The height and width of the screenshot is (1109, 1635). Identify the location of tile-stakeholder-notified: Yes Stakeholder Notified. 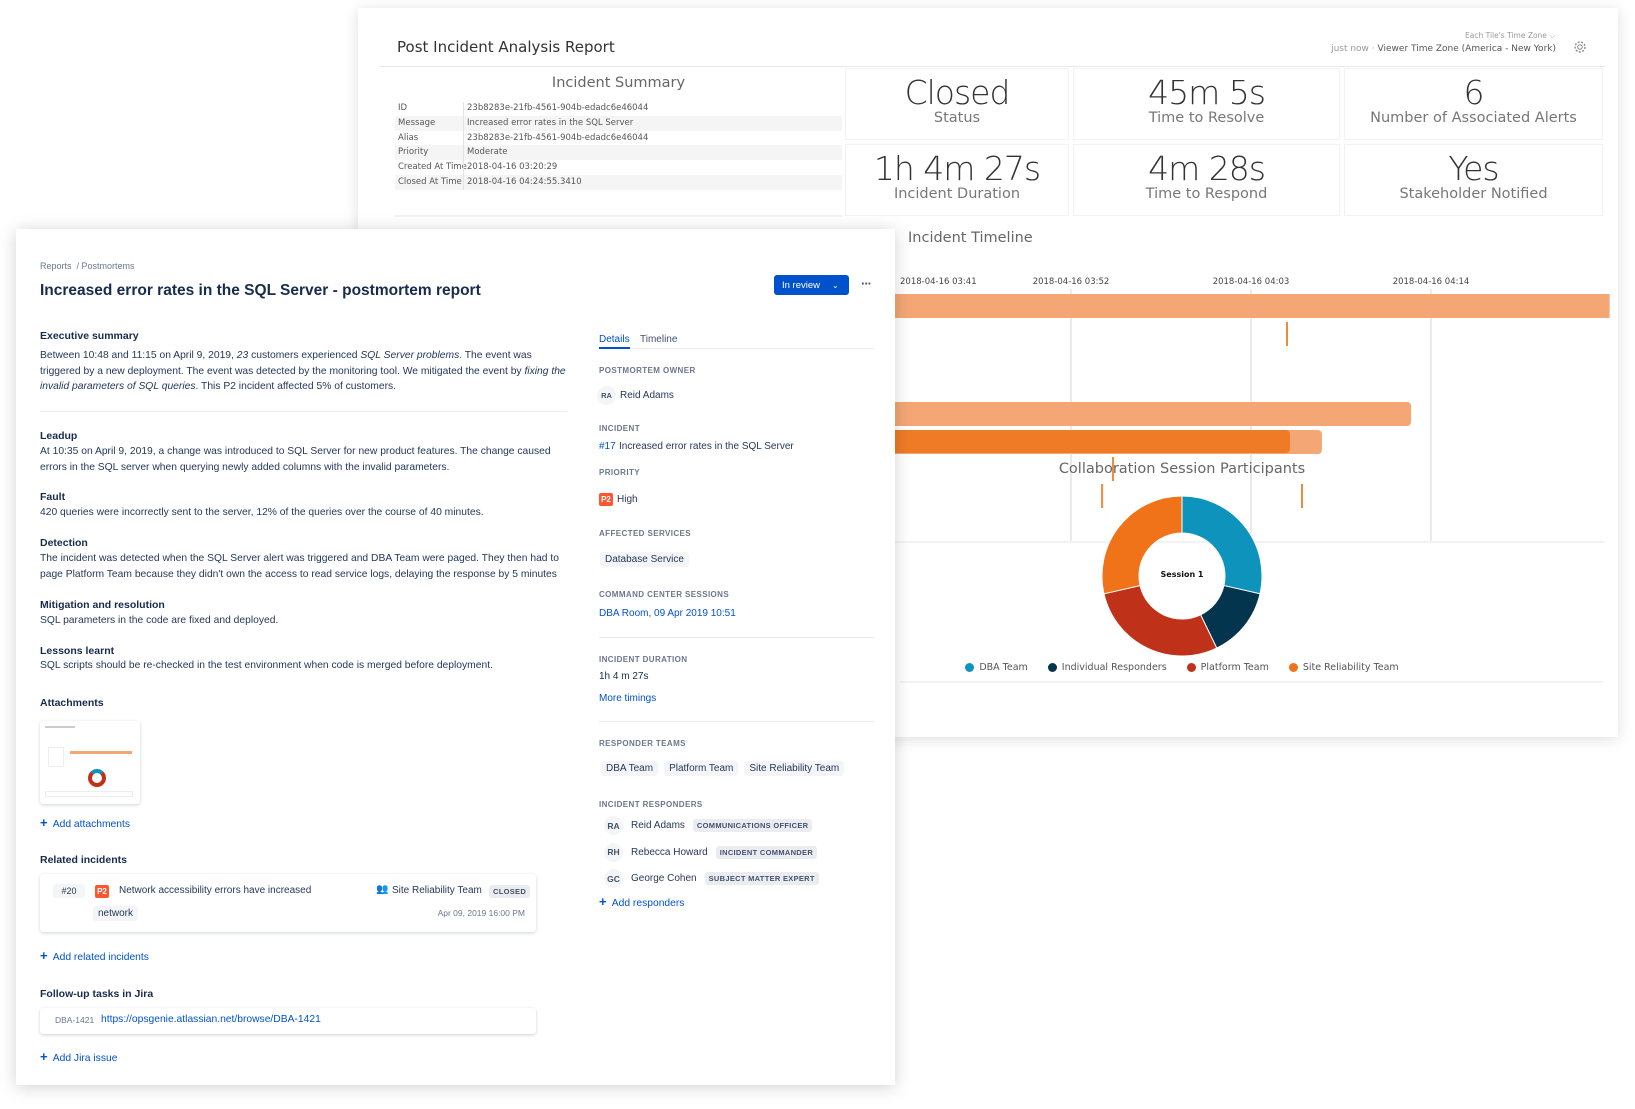
(1473, 180).